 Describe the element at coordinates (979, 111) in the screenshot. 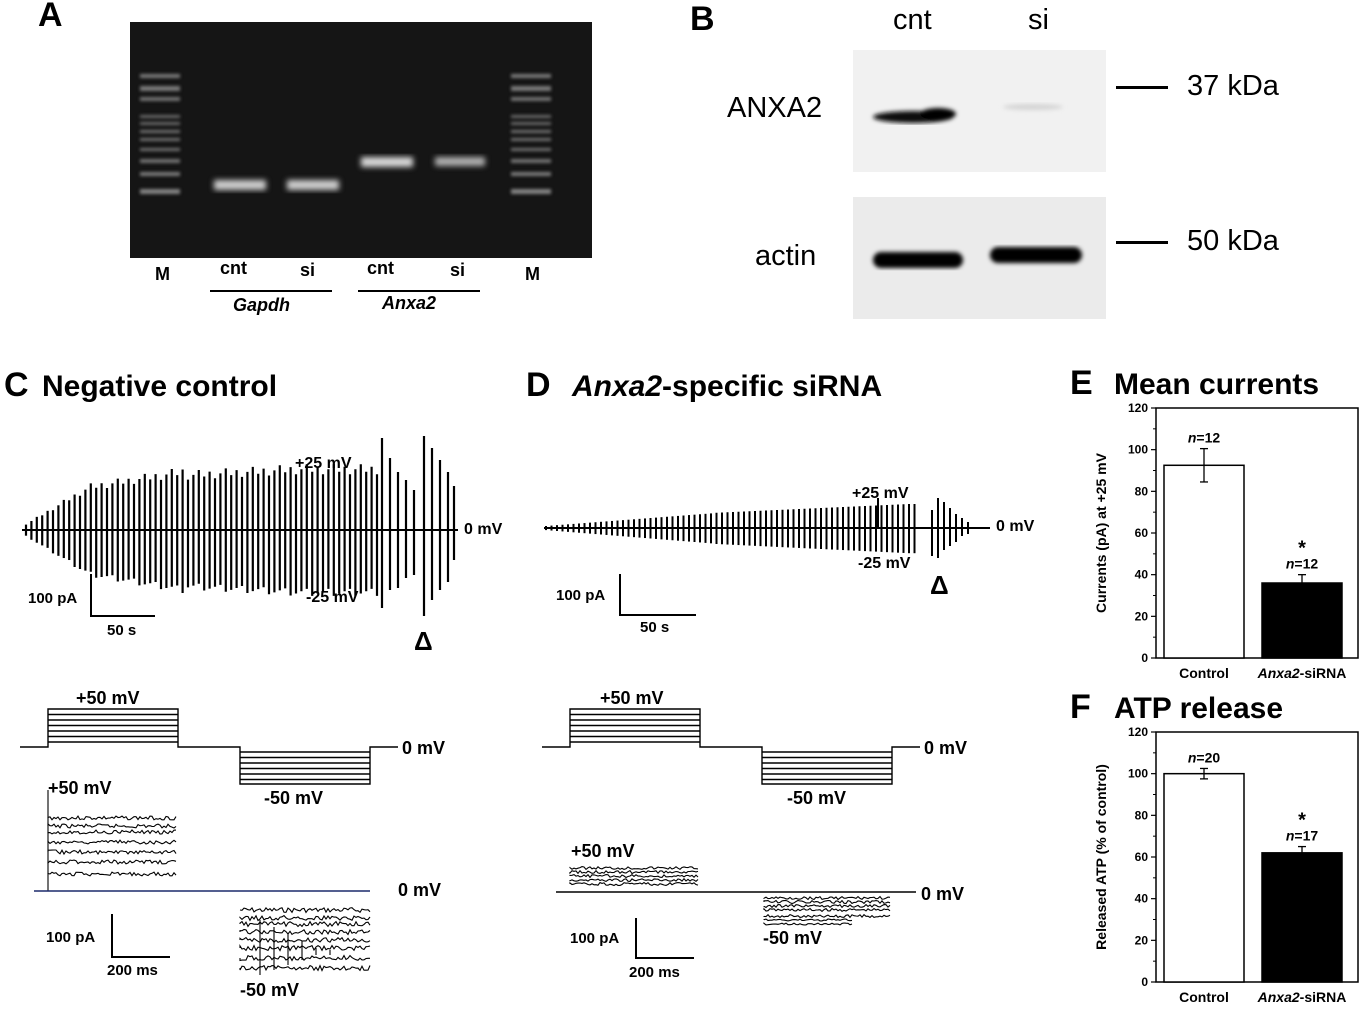

I see `western-blot-anxa2` at that location.